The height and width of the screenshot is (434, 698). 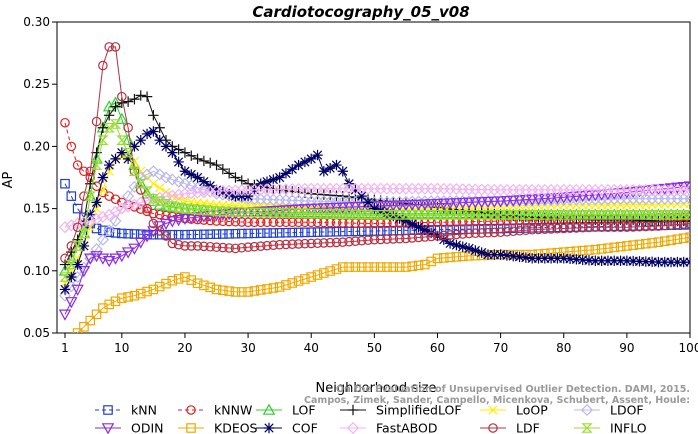 I want to click on y-tick-label: 0.05, so click(x=36, y=333).